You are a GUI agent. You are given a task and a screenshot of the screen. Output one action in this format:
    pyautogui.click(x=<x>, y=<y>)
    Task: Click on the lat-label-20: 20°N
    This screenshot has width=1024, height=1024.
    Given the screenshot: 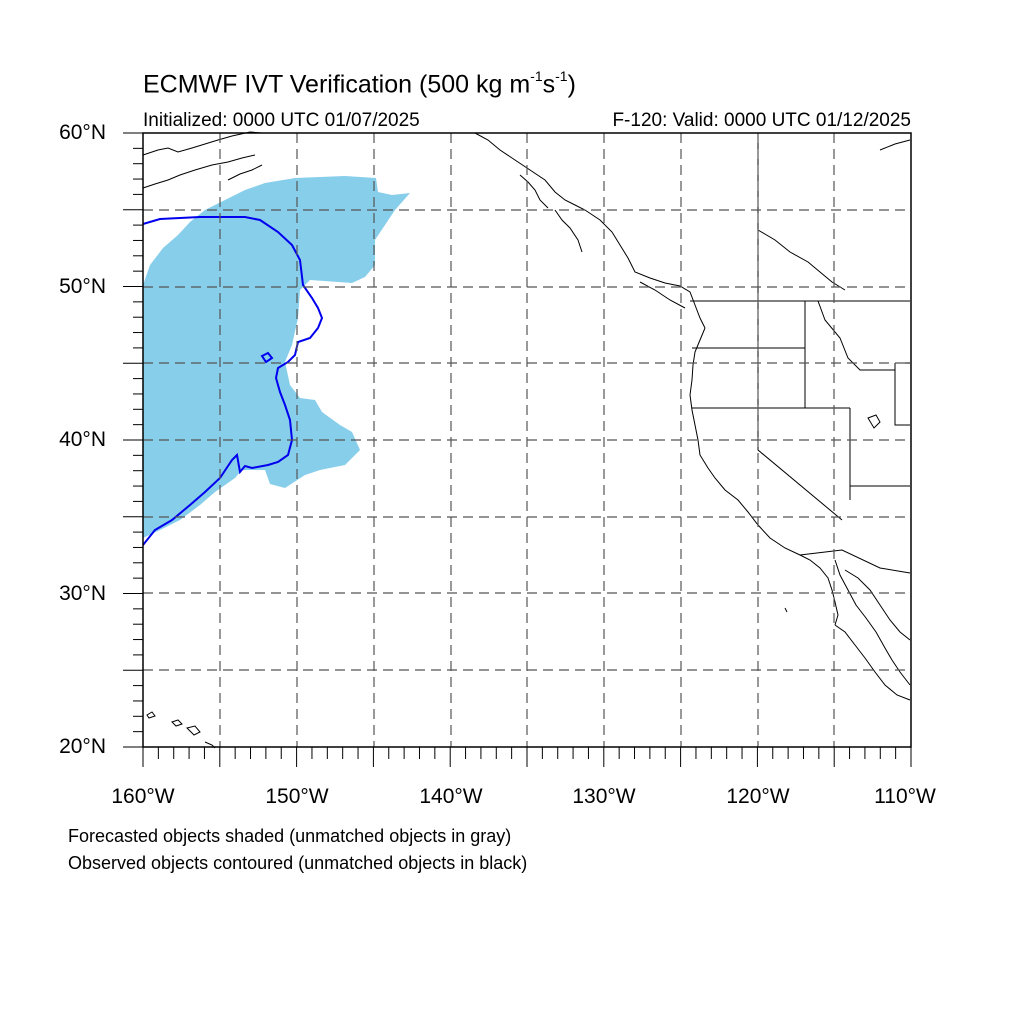 What is the action you would take?
    pyautogui.click(x=82, y=746)
    